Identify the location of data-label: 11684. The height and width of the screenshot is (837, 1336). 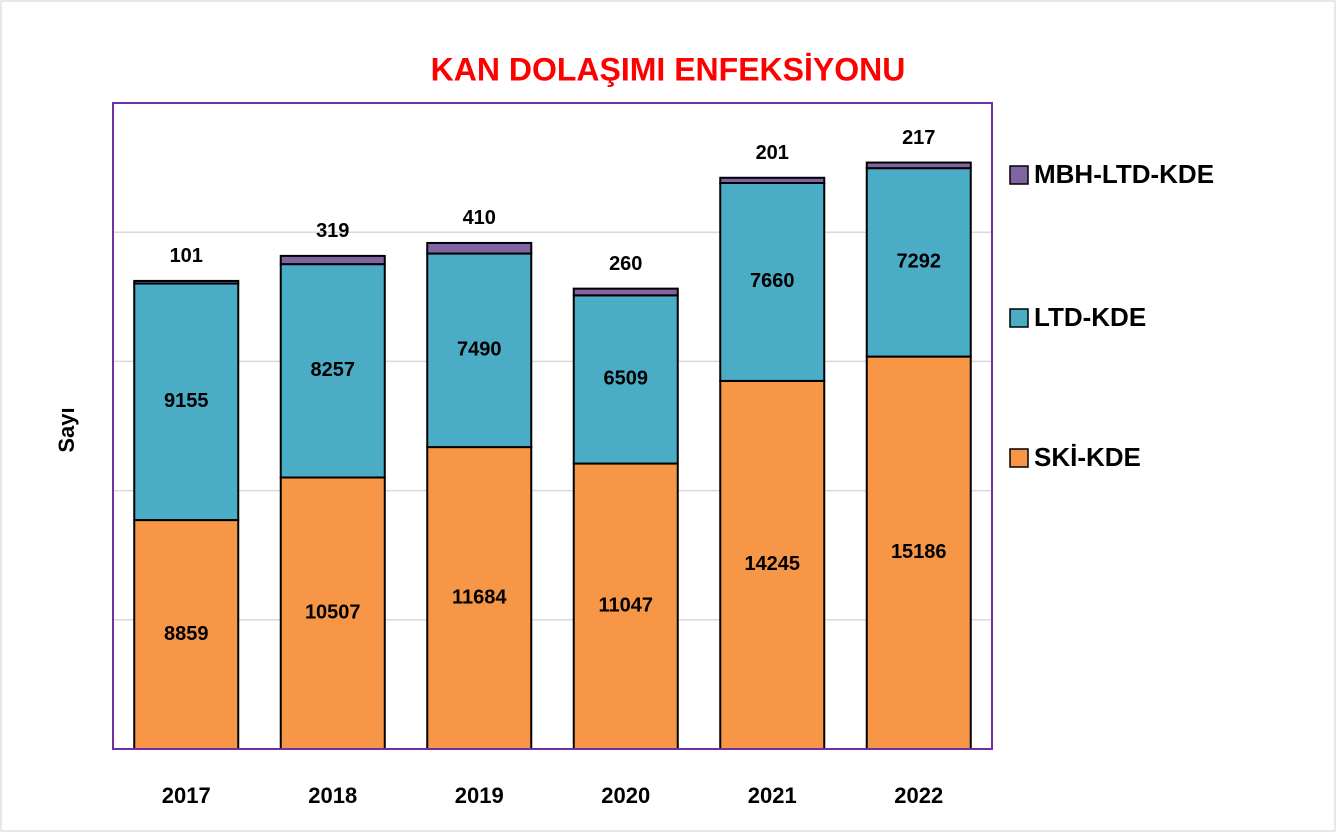
(479, 597).